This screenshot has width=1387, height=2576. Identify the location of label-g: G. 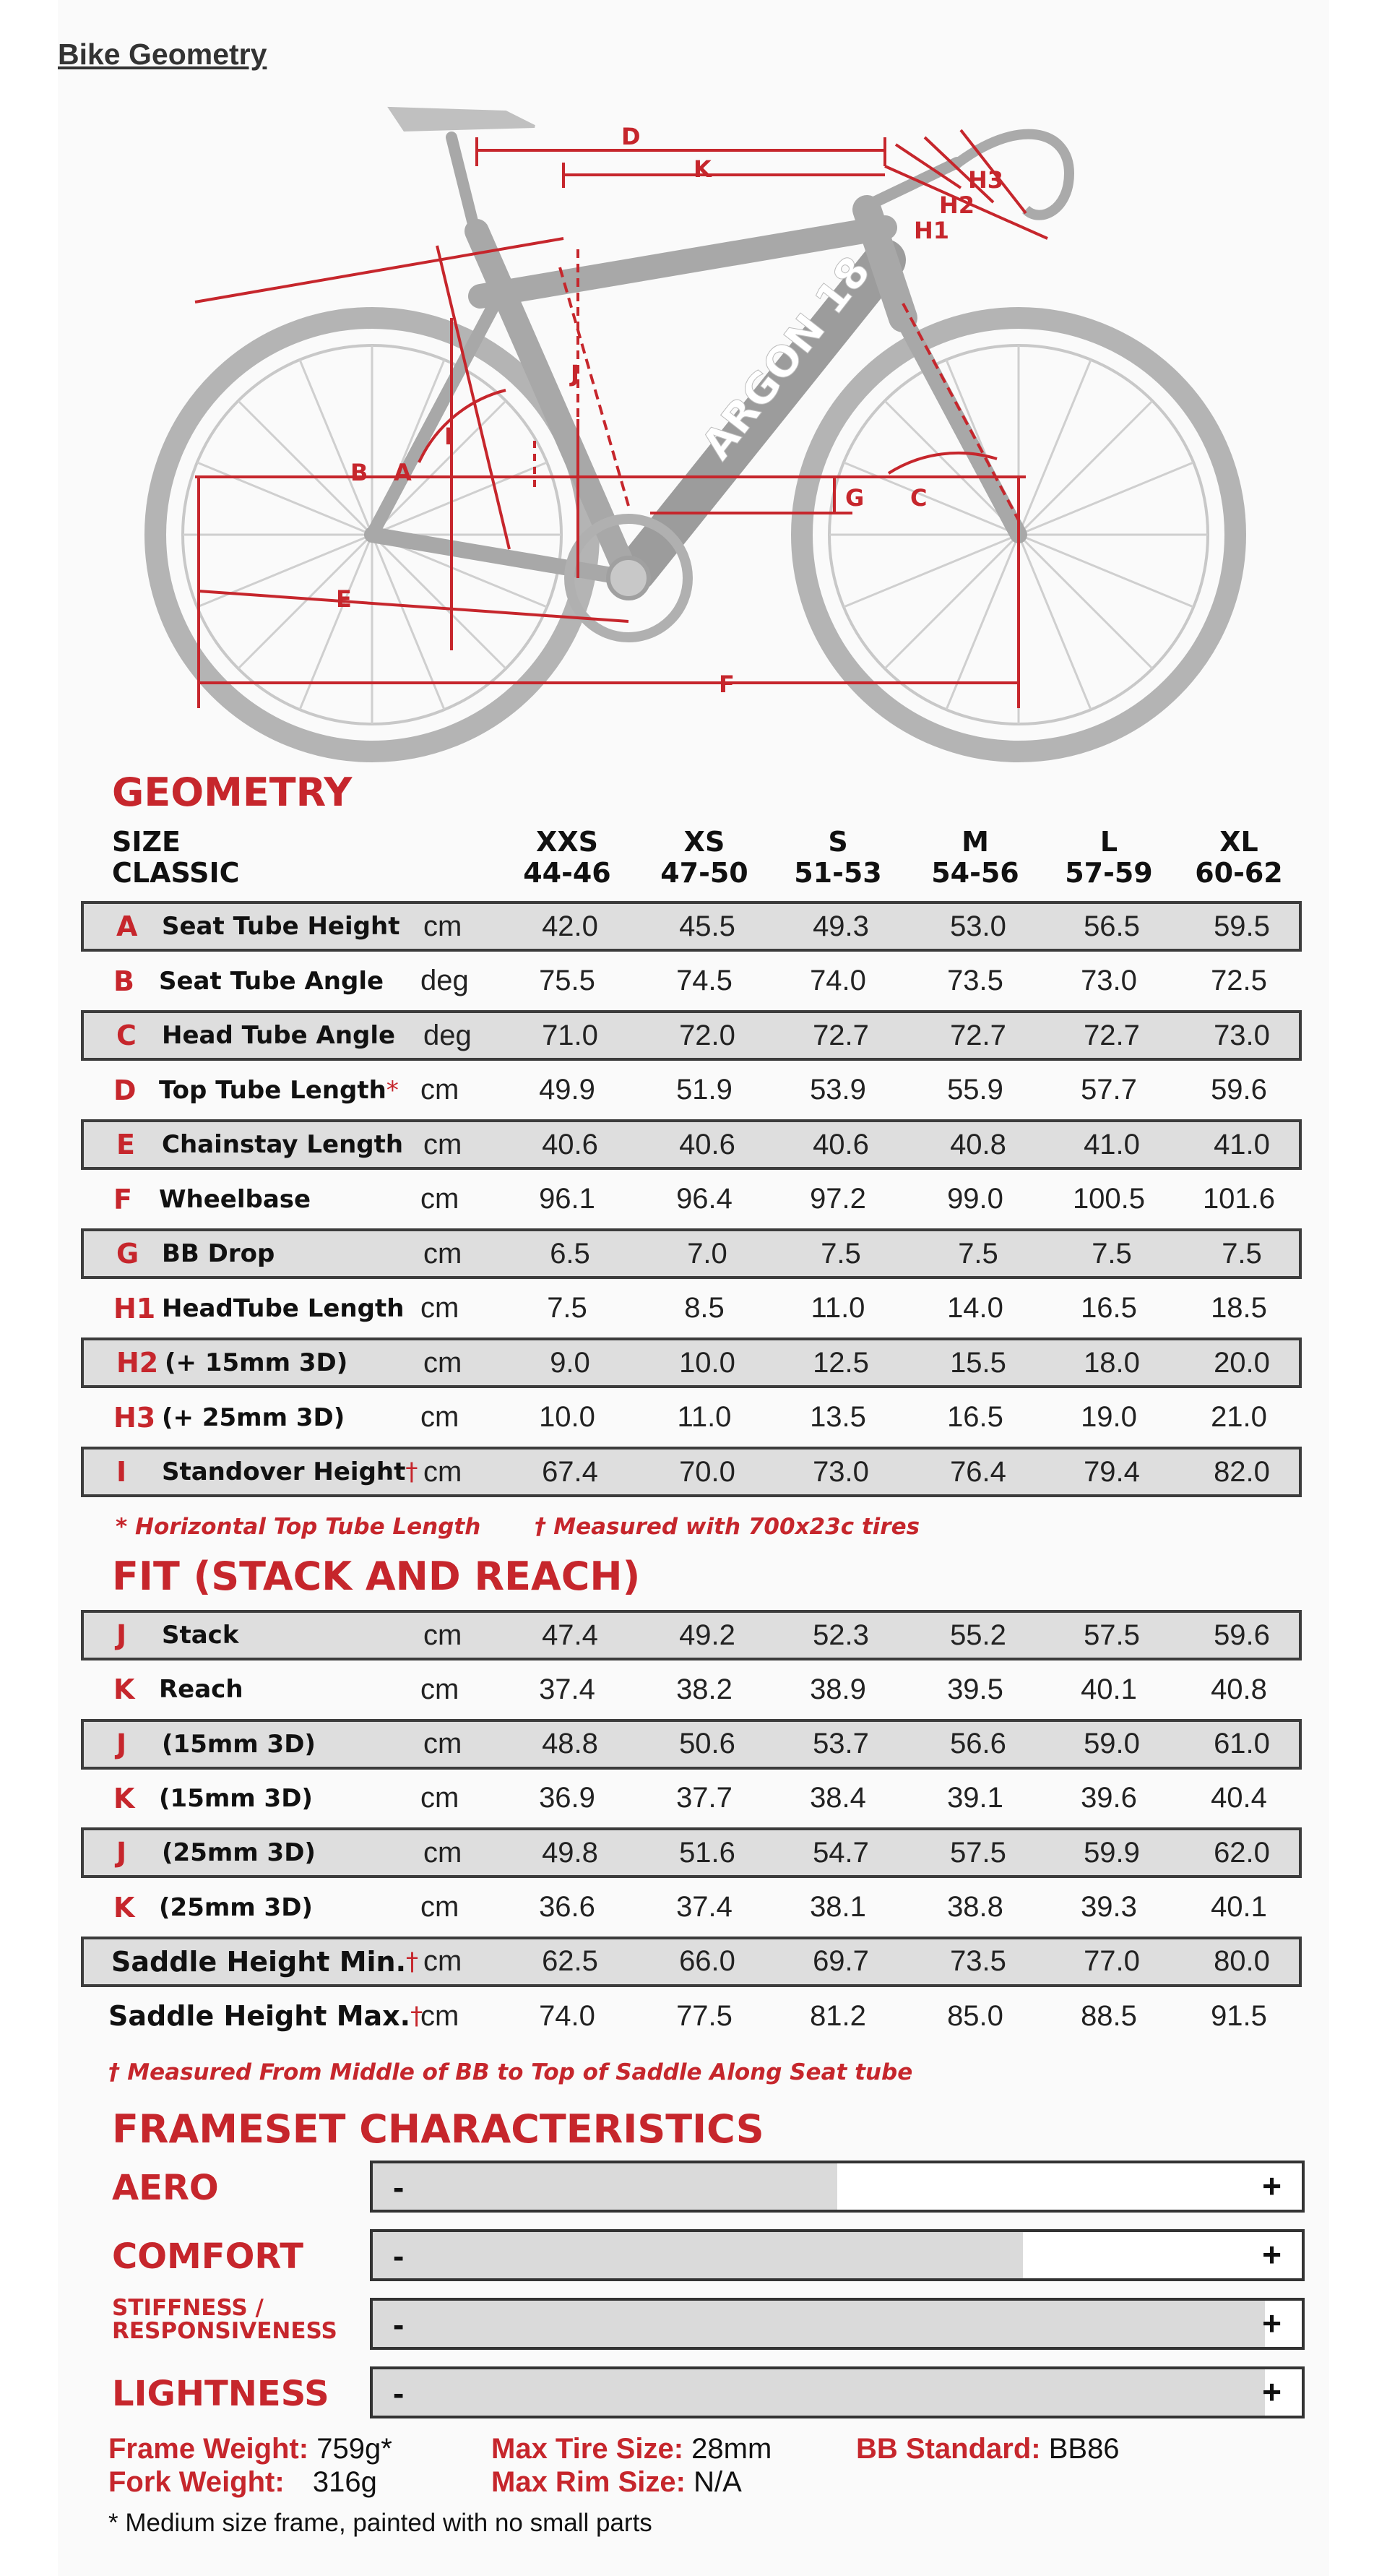
(854, 498).